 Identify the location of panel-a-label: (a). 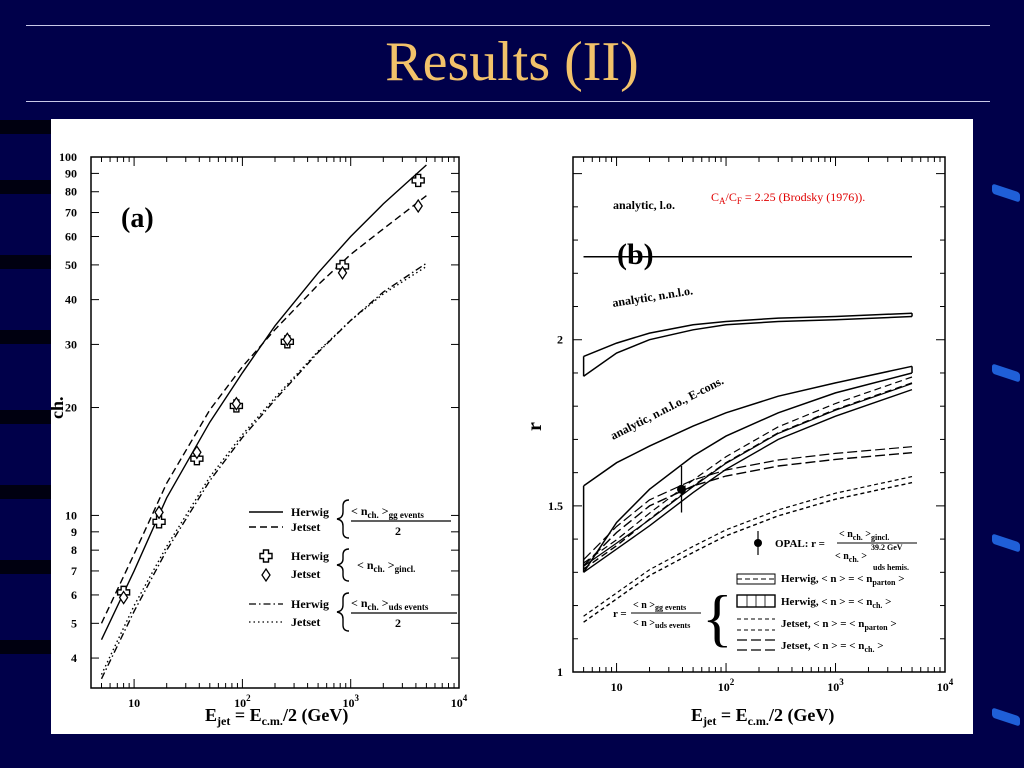
(137, 218).